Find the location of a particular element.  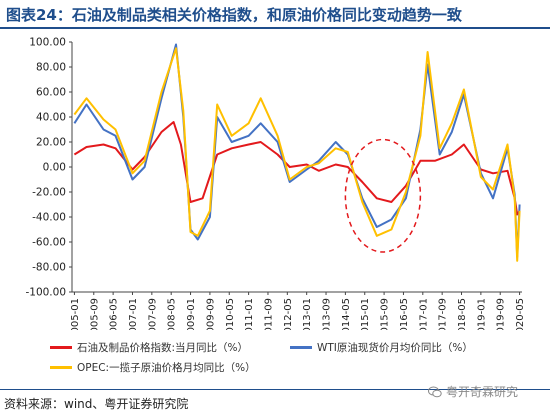

y-tick-label-5: 0.00 is located at coordinates (54, 168).